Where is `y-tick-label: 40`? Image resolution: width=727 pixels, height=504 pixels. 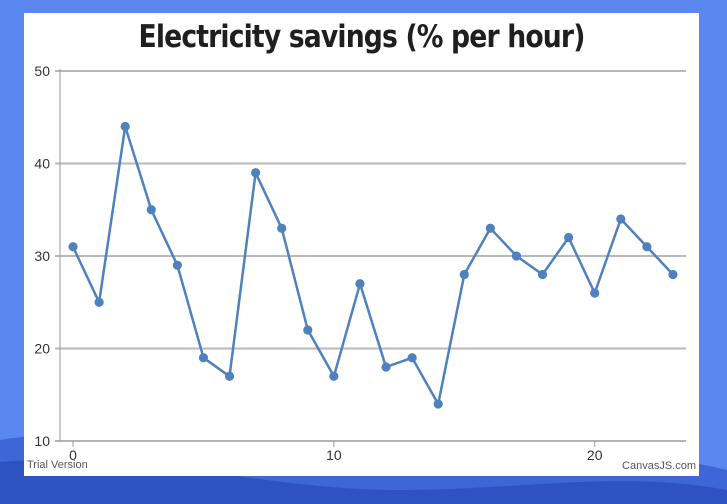 y-tick-label: 40 is located at coordinates (42, 164).